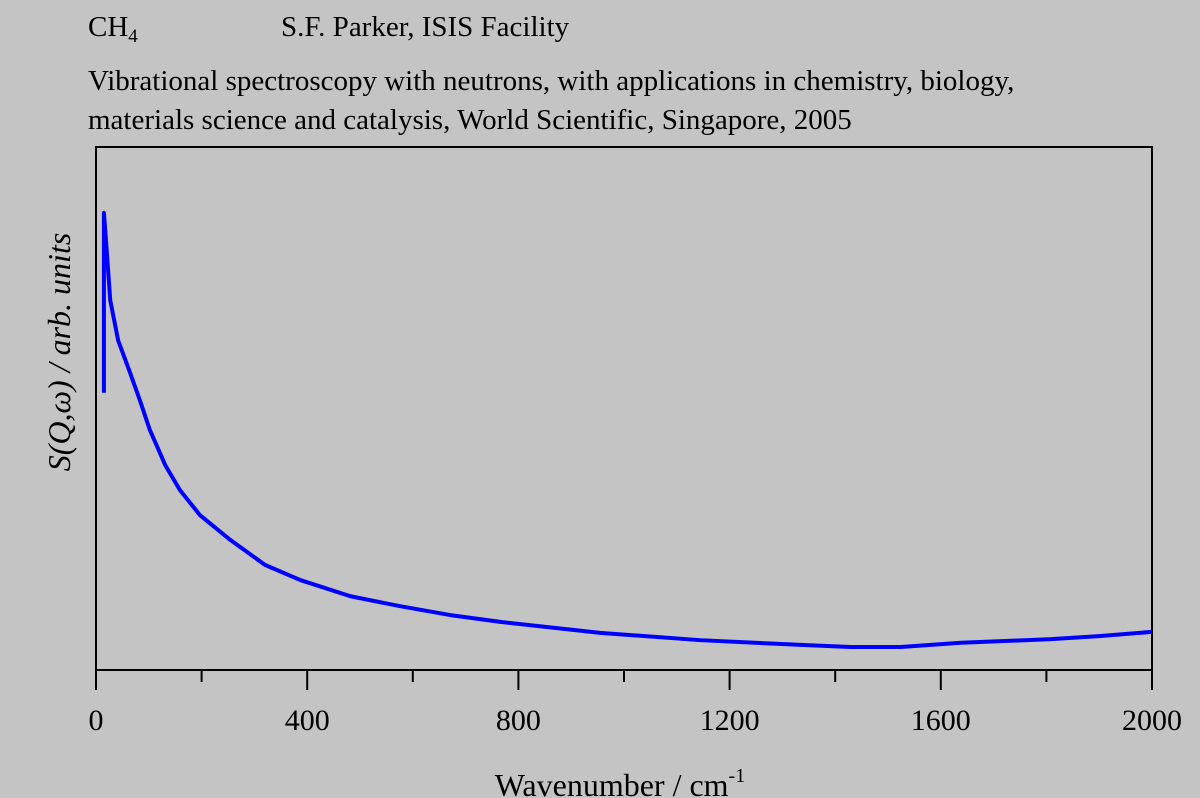 Image resolution: width=1200 pixels, height=798 pixels. I want to click on x-tick-label: 800, so click(518, 720).